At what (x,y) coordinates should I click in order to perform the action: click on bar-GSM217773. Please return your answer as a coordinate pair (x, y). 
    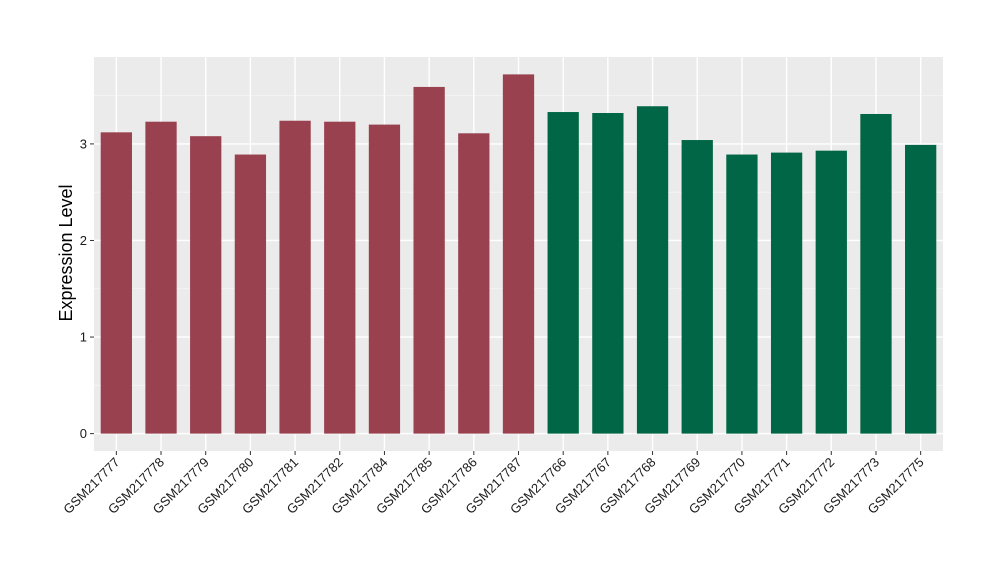
    Looking at the image, I should click on (876, 273).